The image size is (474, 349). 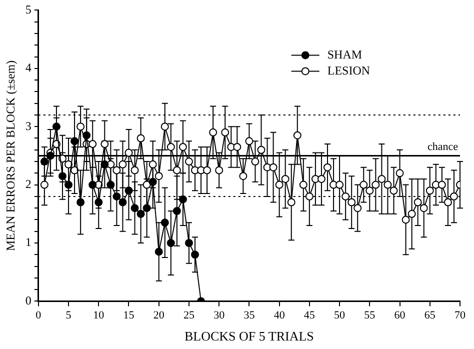 I want to click on y-tick-label: 3, so click(x=28, y=125).